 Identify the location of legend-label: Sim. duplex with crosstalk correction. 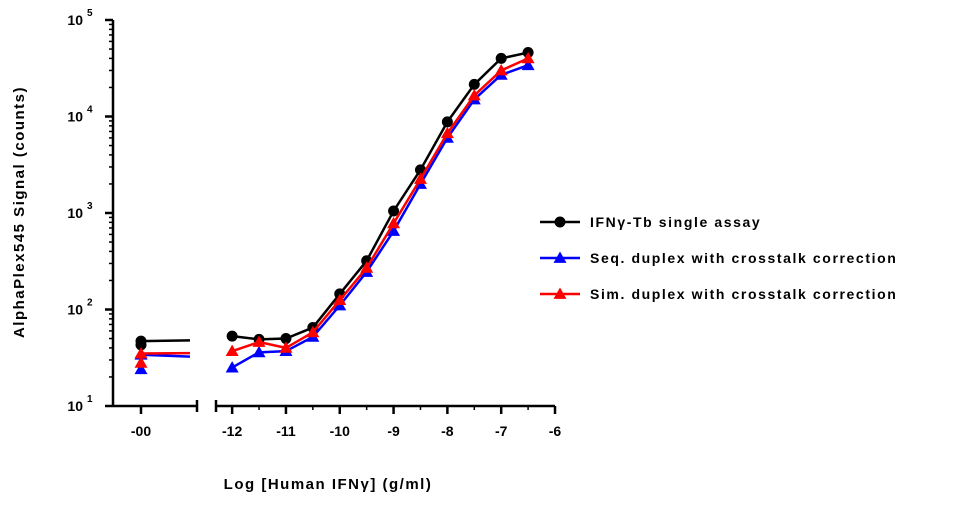
(743, 294).